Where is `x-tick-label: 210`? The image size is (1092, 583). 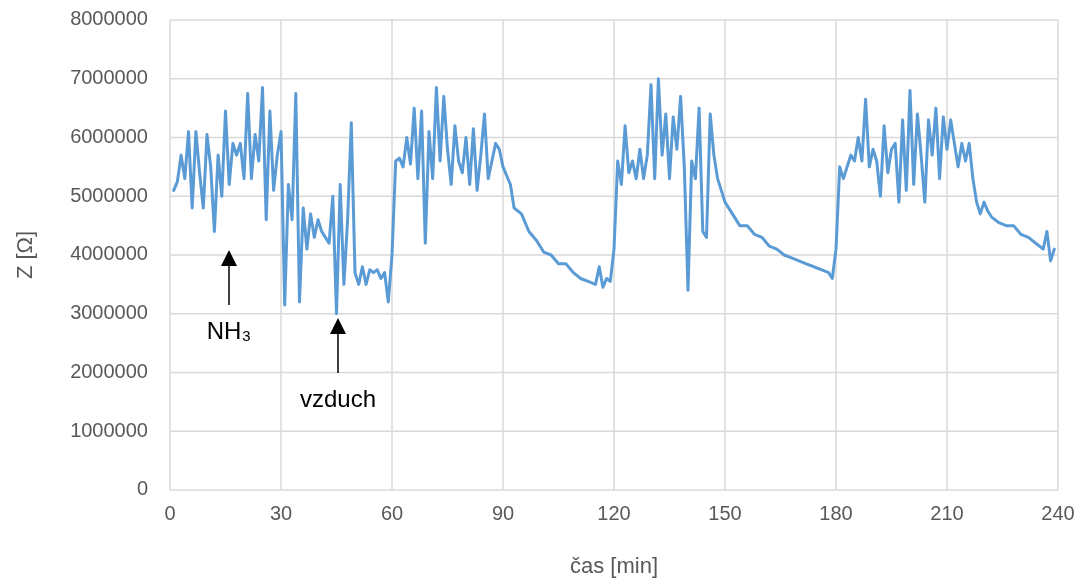 x-tick-label: 210 is located at coordinates (947, 513).